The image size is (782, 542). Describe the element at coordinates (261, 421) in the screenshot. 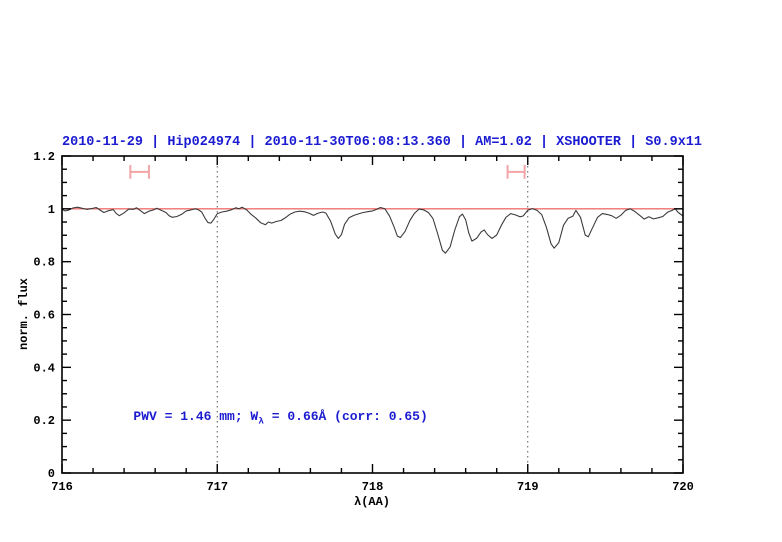

I see `pwv-annotation-sub: λ` at that location.